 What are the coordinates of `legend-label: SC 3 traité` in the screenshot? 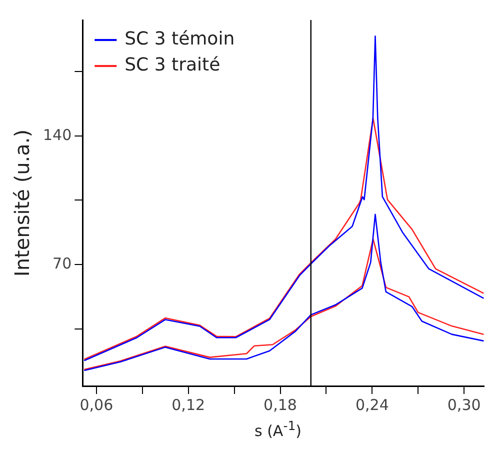 It's located at (172, 65).